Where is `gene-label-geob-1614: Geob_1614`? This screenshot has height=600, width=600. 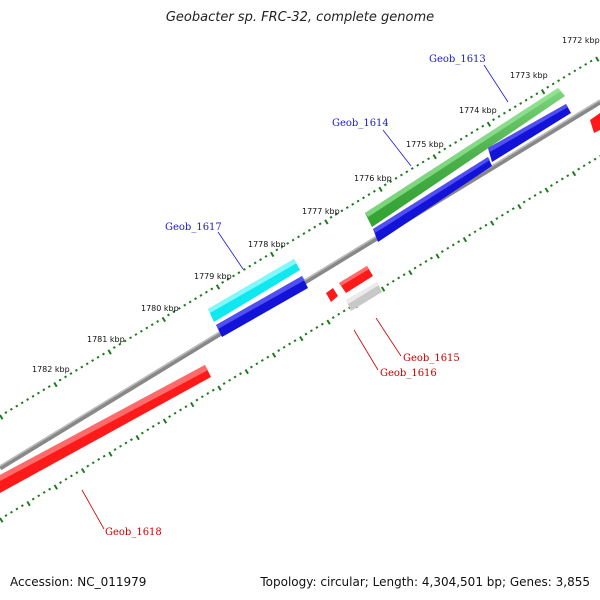
gene-label-geob-1614: Geob_1614 is located at coordinates (360, 123).